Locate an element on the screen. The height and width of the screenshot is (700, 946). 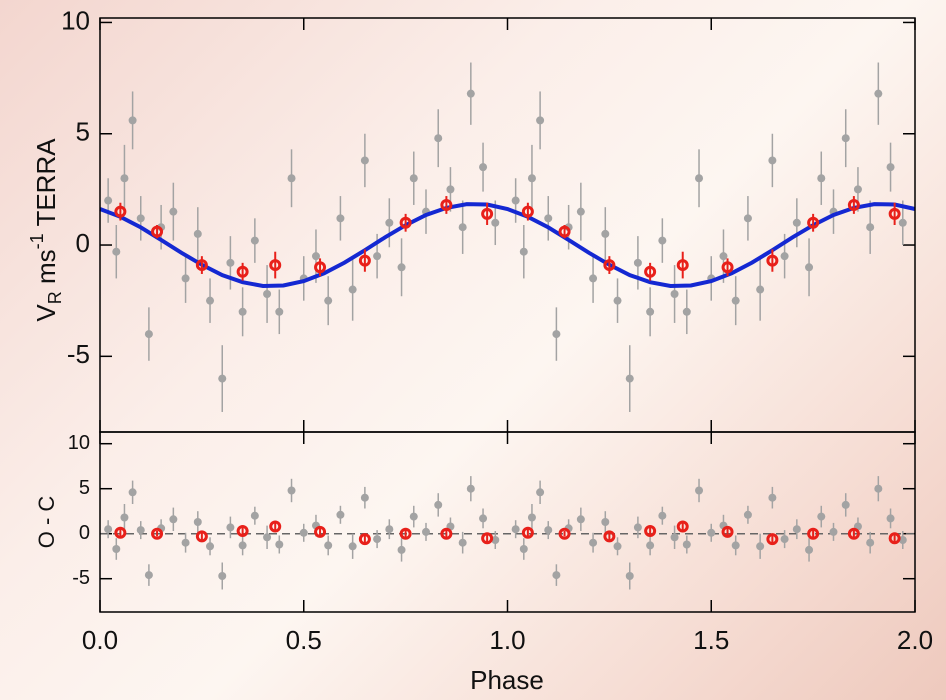
model-curve is located at coordinates (507, 245).